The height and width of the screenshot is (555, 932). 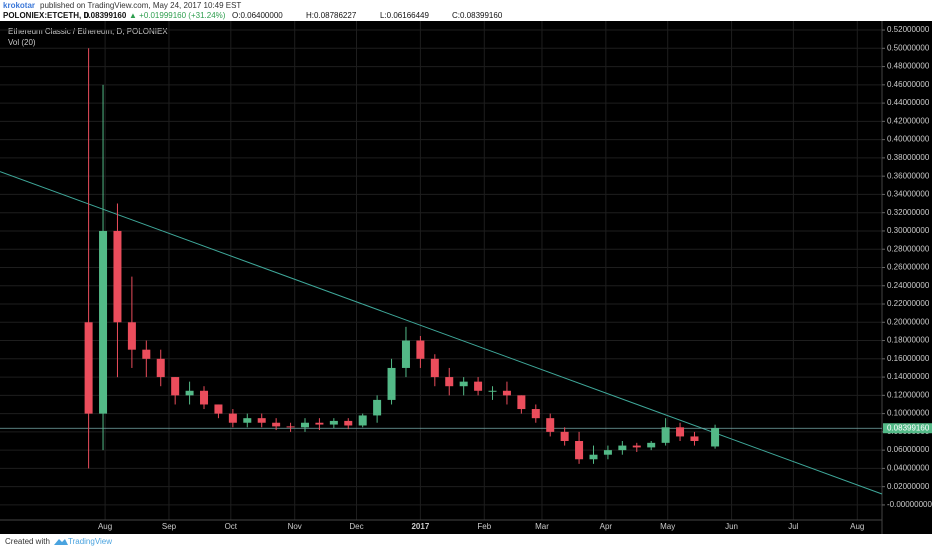 I want to click on high: H:0.08786227, so click(x=331, y=15).